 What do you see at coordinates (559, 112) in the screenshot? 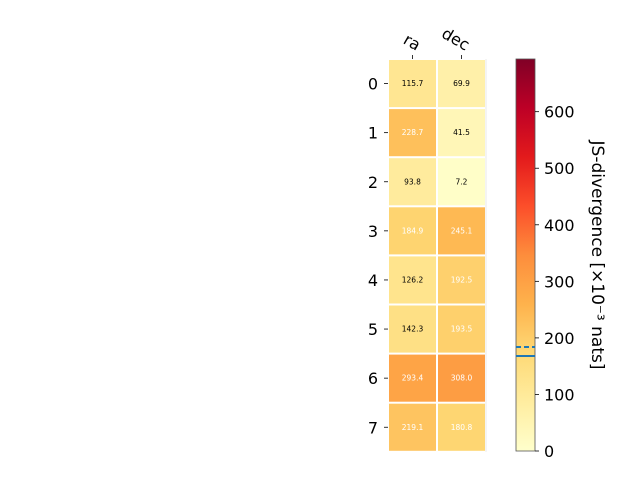
I see `colorbar-tick-label: 600` at bounding box center [559, 112].